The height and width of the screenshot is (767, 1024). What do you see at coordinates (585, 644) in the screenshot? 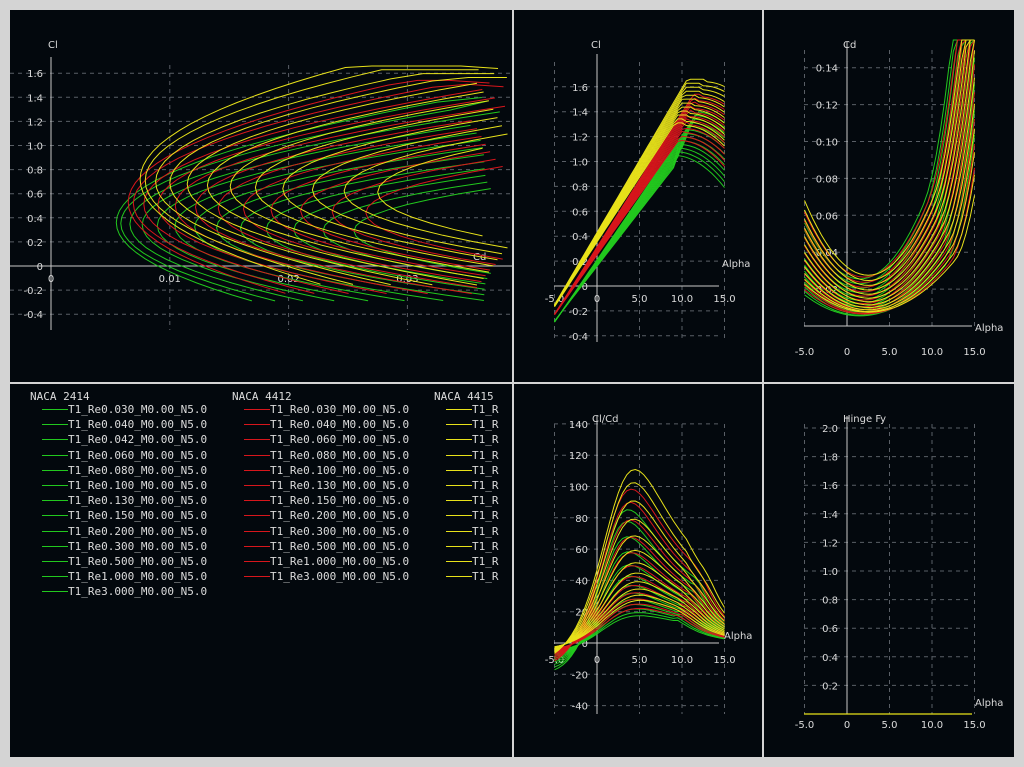
I see `y-tick-label: 0` at bounding box center [585, 644].